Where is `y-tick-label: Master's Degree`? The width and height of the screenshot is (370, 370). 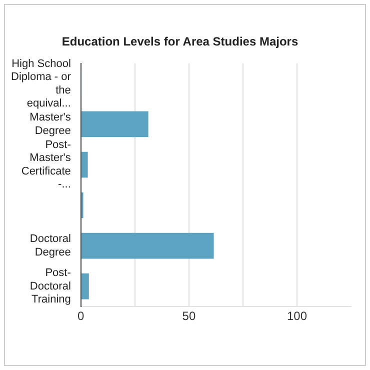 y-tick-label: Master's Degree is located at coordinates (51, 124).